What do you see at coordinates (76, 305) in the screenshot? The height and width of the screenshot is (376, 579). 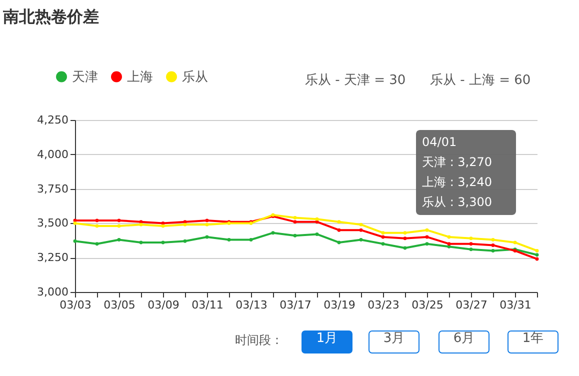 I see `x-tick-label: 03/03` at bounding box center [76, 305].